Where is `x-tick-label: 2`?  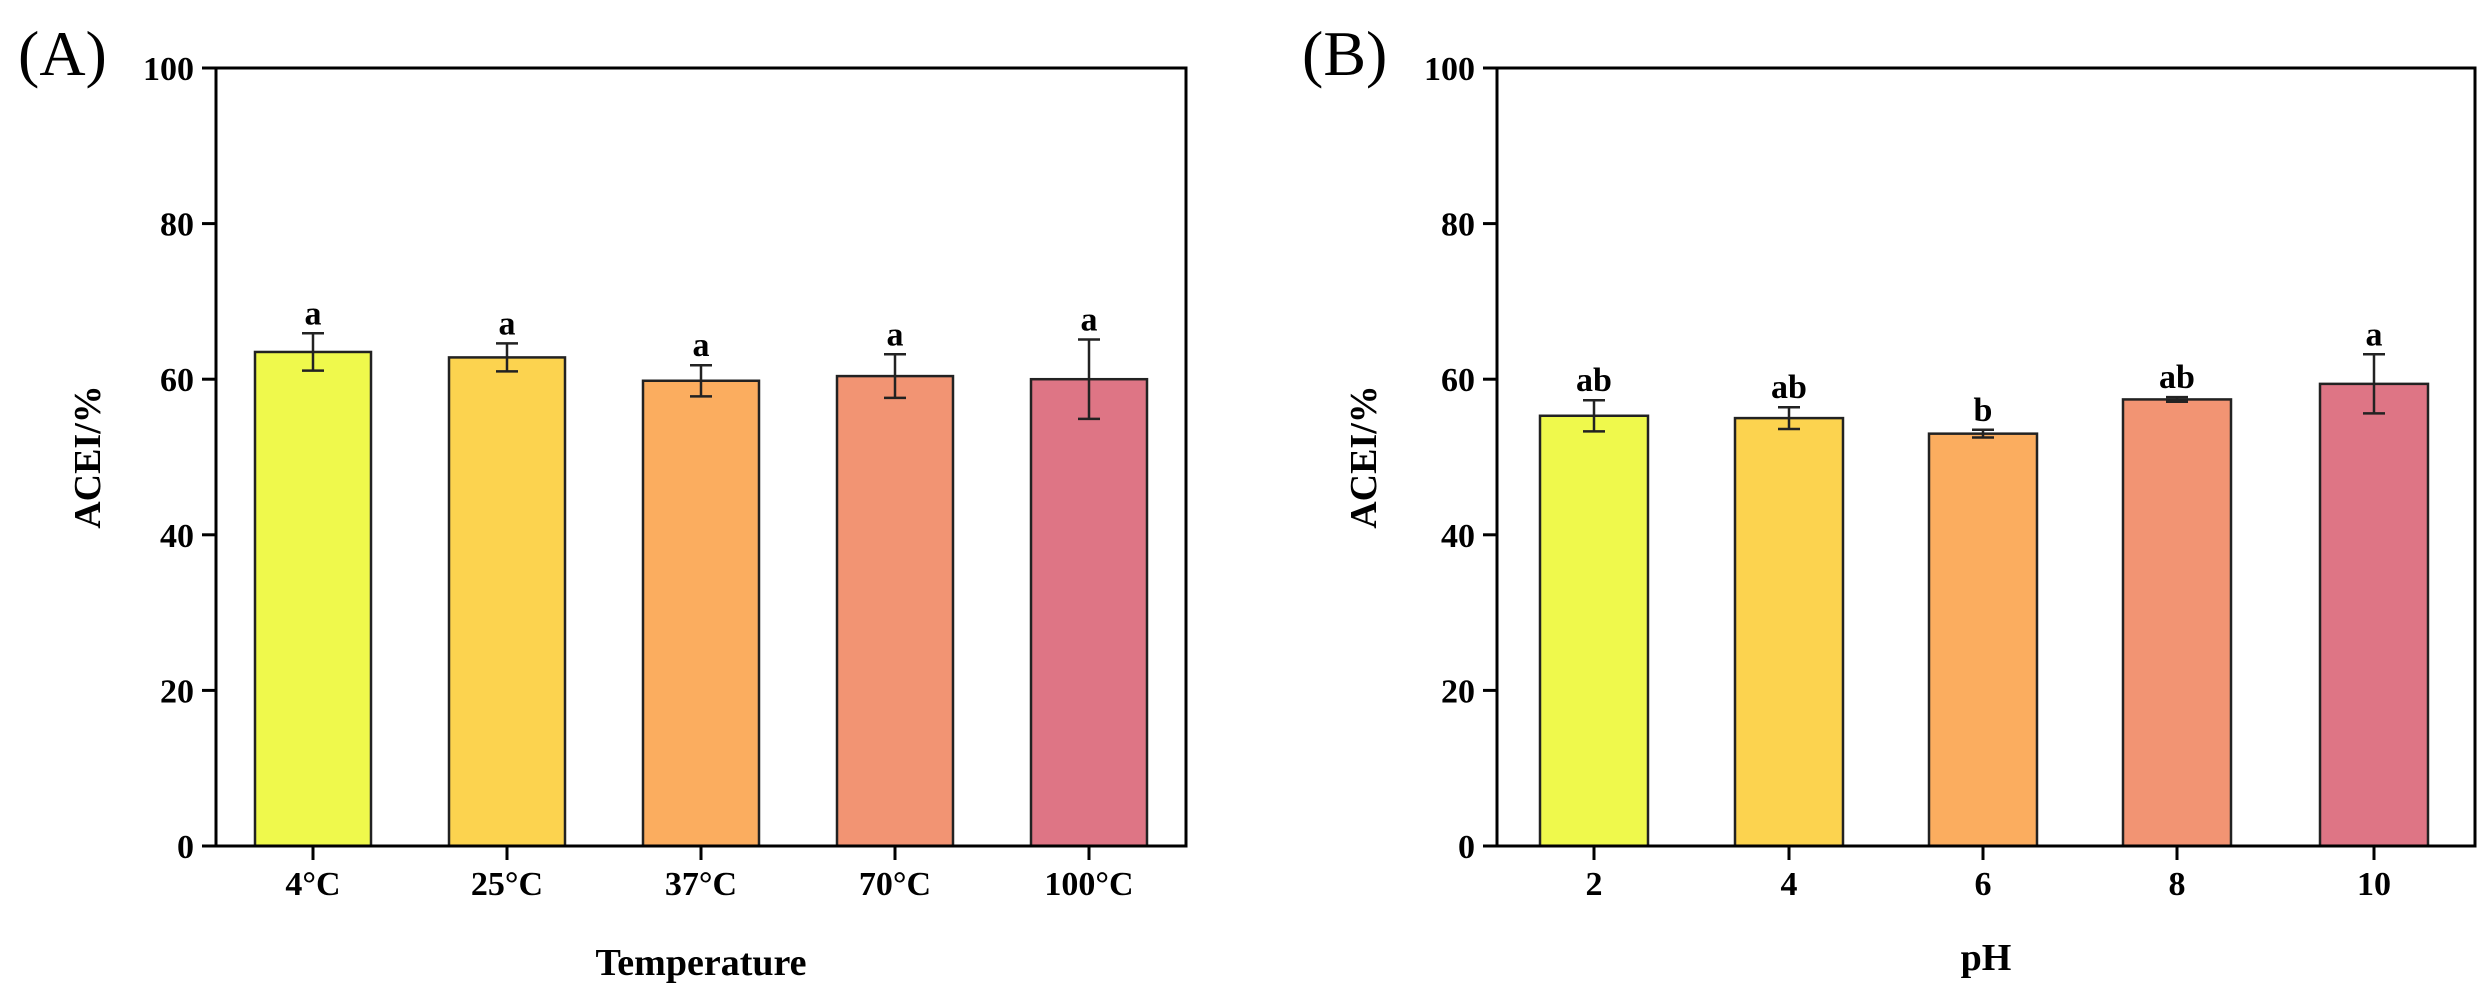 x-tick-label: 2 is located at coordinates (1594, 884).